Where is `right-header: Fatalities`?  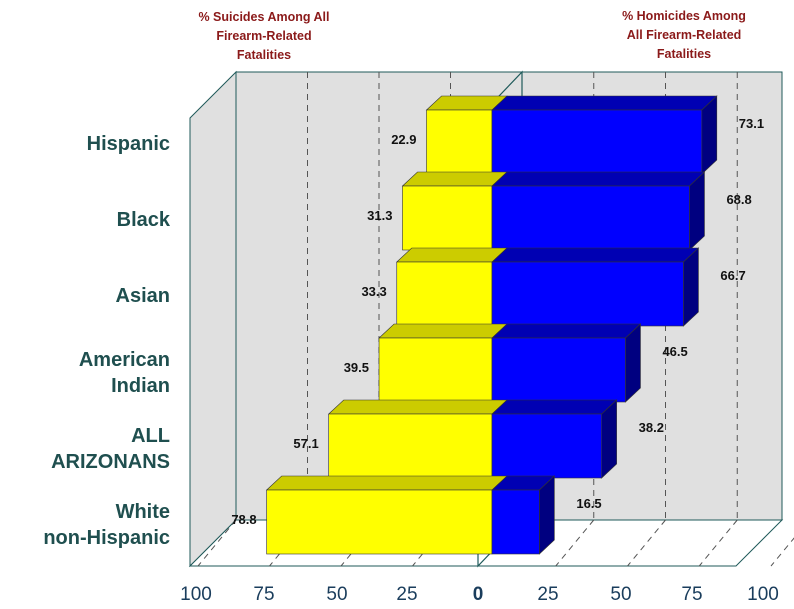 right-header: Fatalities is located at coordinates (684, 54).